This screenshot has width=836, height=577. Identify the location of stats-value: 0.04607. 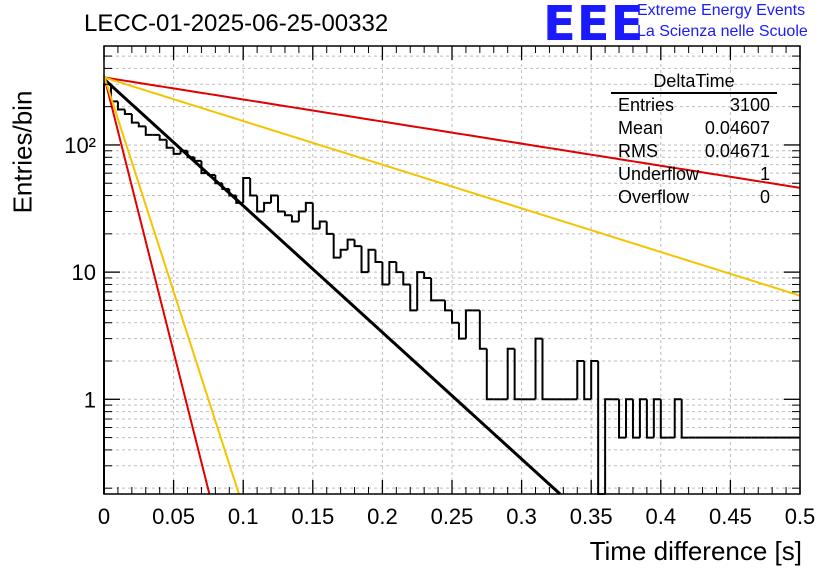
(737, 128).